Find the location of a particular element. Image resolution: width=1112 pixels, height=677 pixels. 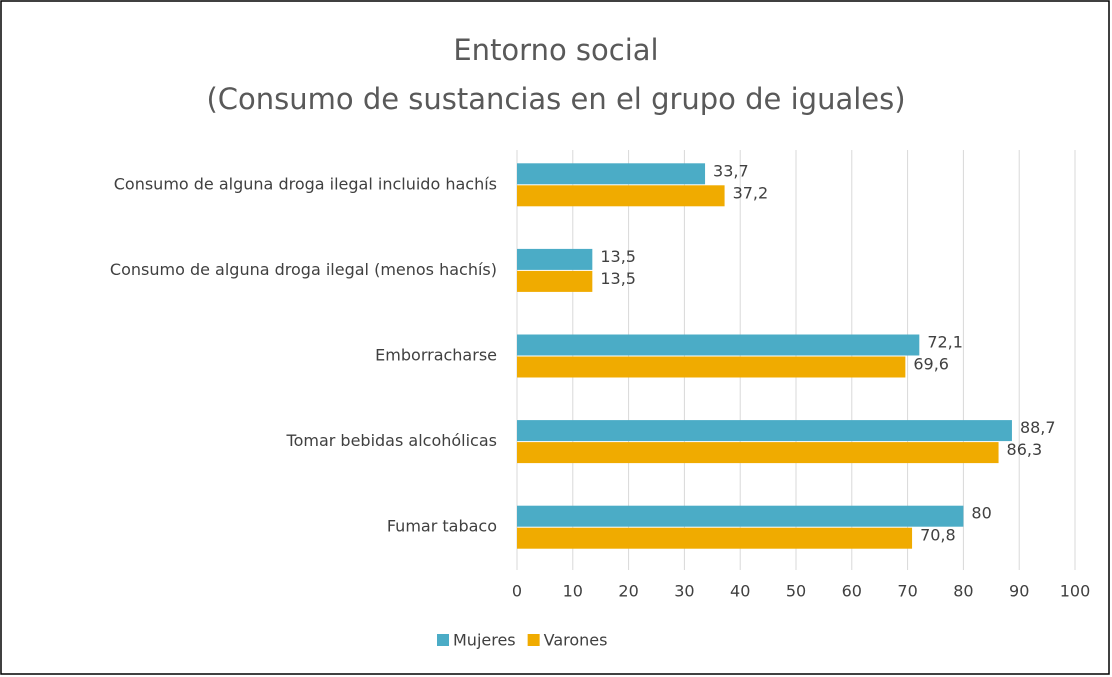

x-tick-label: 20 is located at coordinates (628, 591).